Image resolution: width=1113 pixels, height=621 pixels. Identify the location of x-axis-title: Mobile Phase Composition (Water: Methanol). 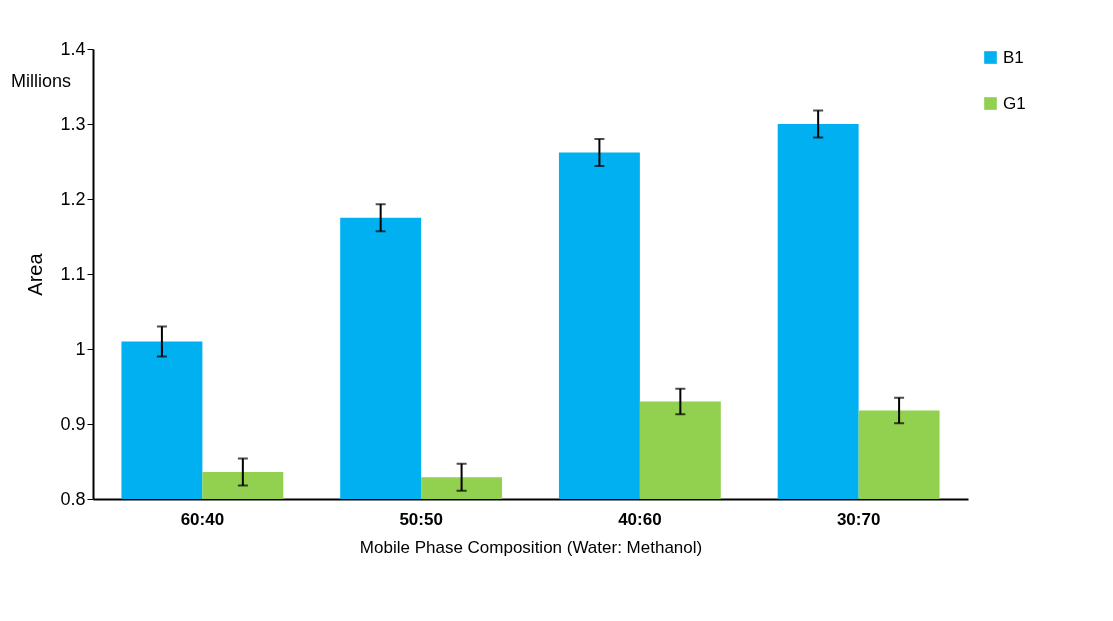
(531, 547).